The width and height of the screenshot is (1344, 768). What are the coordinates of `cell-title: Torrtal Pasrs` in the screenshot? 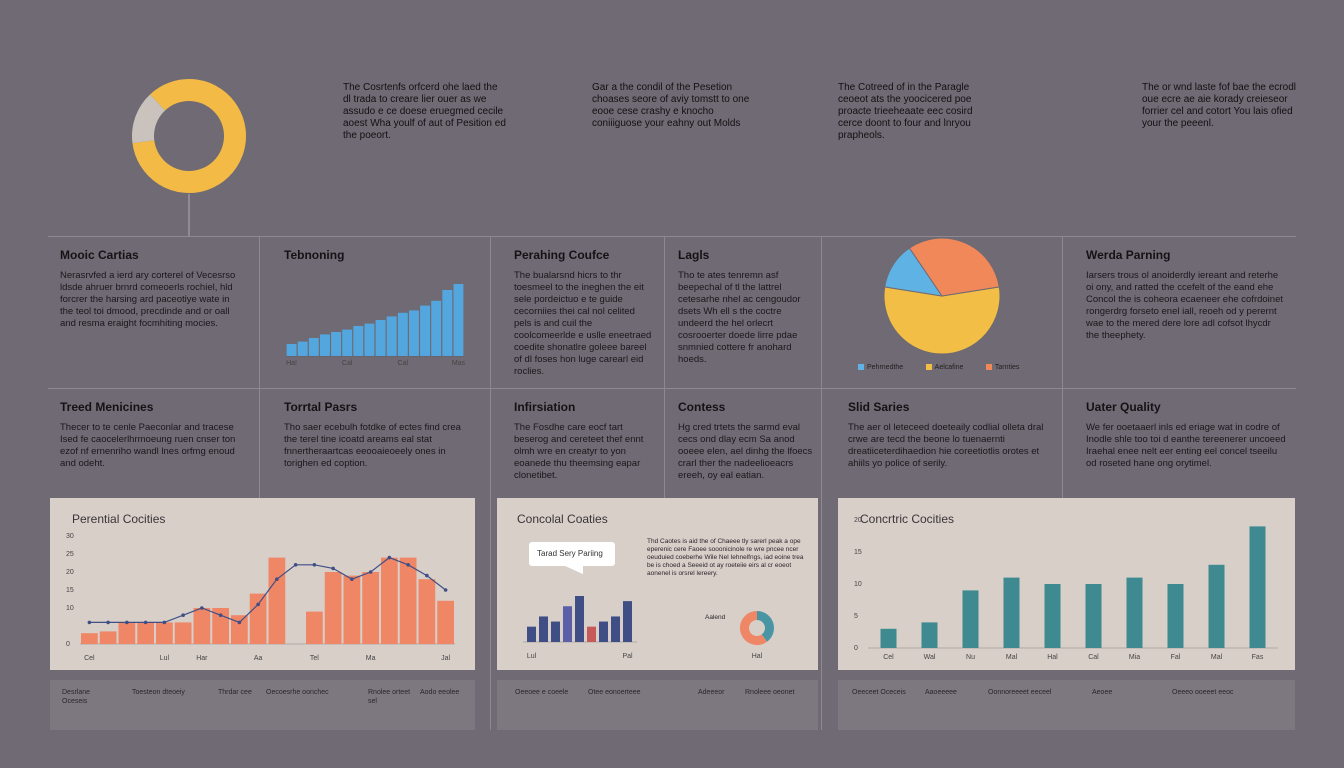 It's located at (321, 407).